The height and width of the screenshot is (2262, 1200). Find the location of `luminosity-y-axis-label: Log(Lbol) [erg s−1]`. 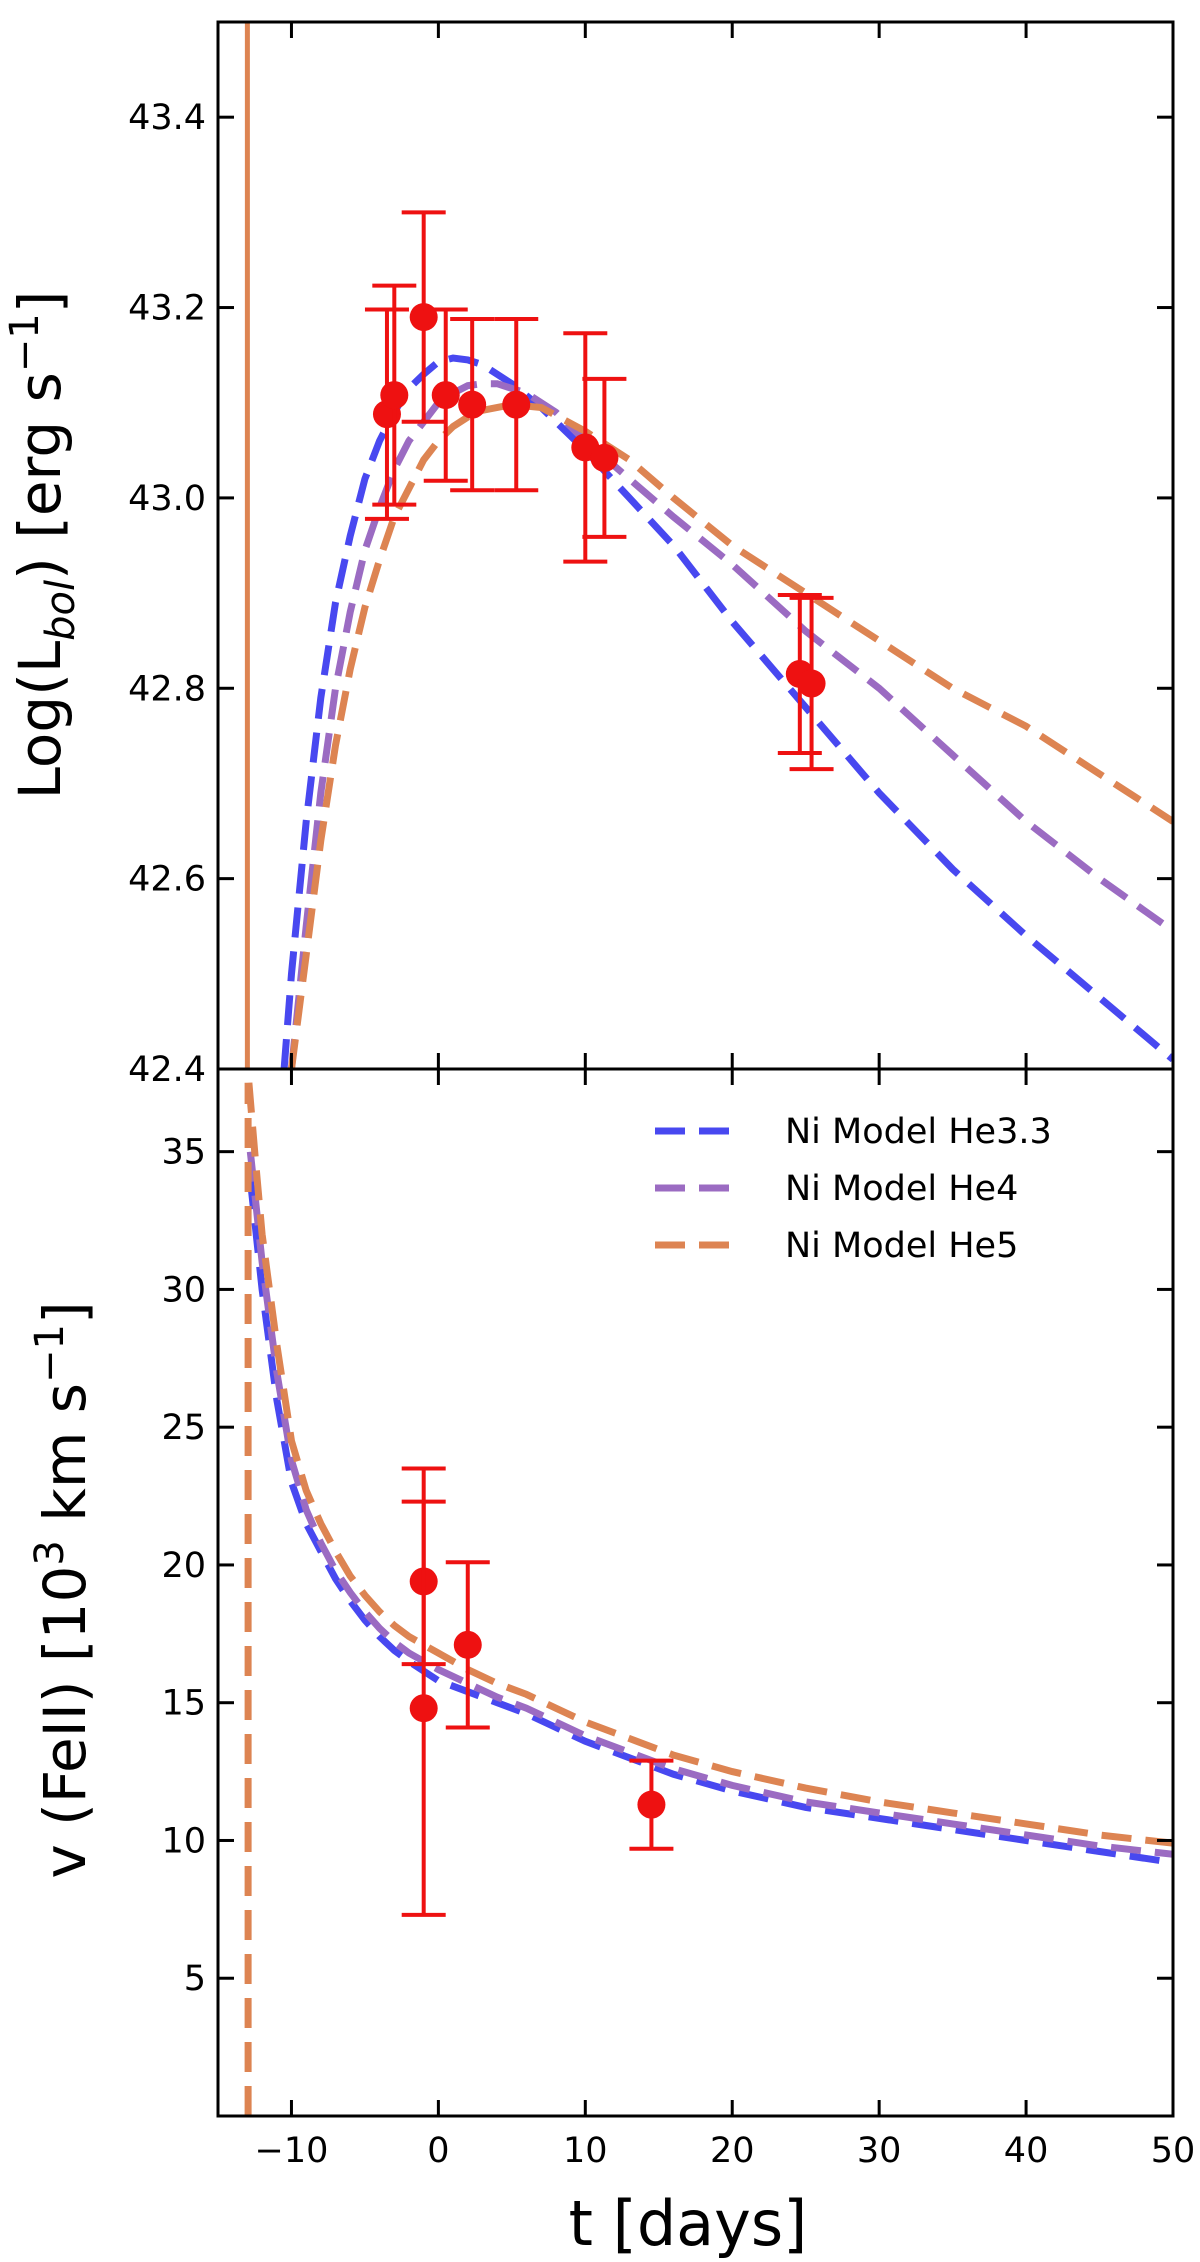

luminosity-y-axis-label: Log(Lbol) [erg s−1] is located at coordinates (43, 545).